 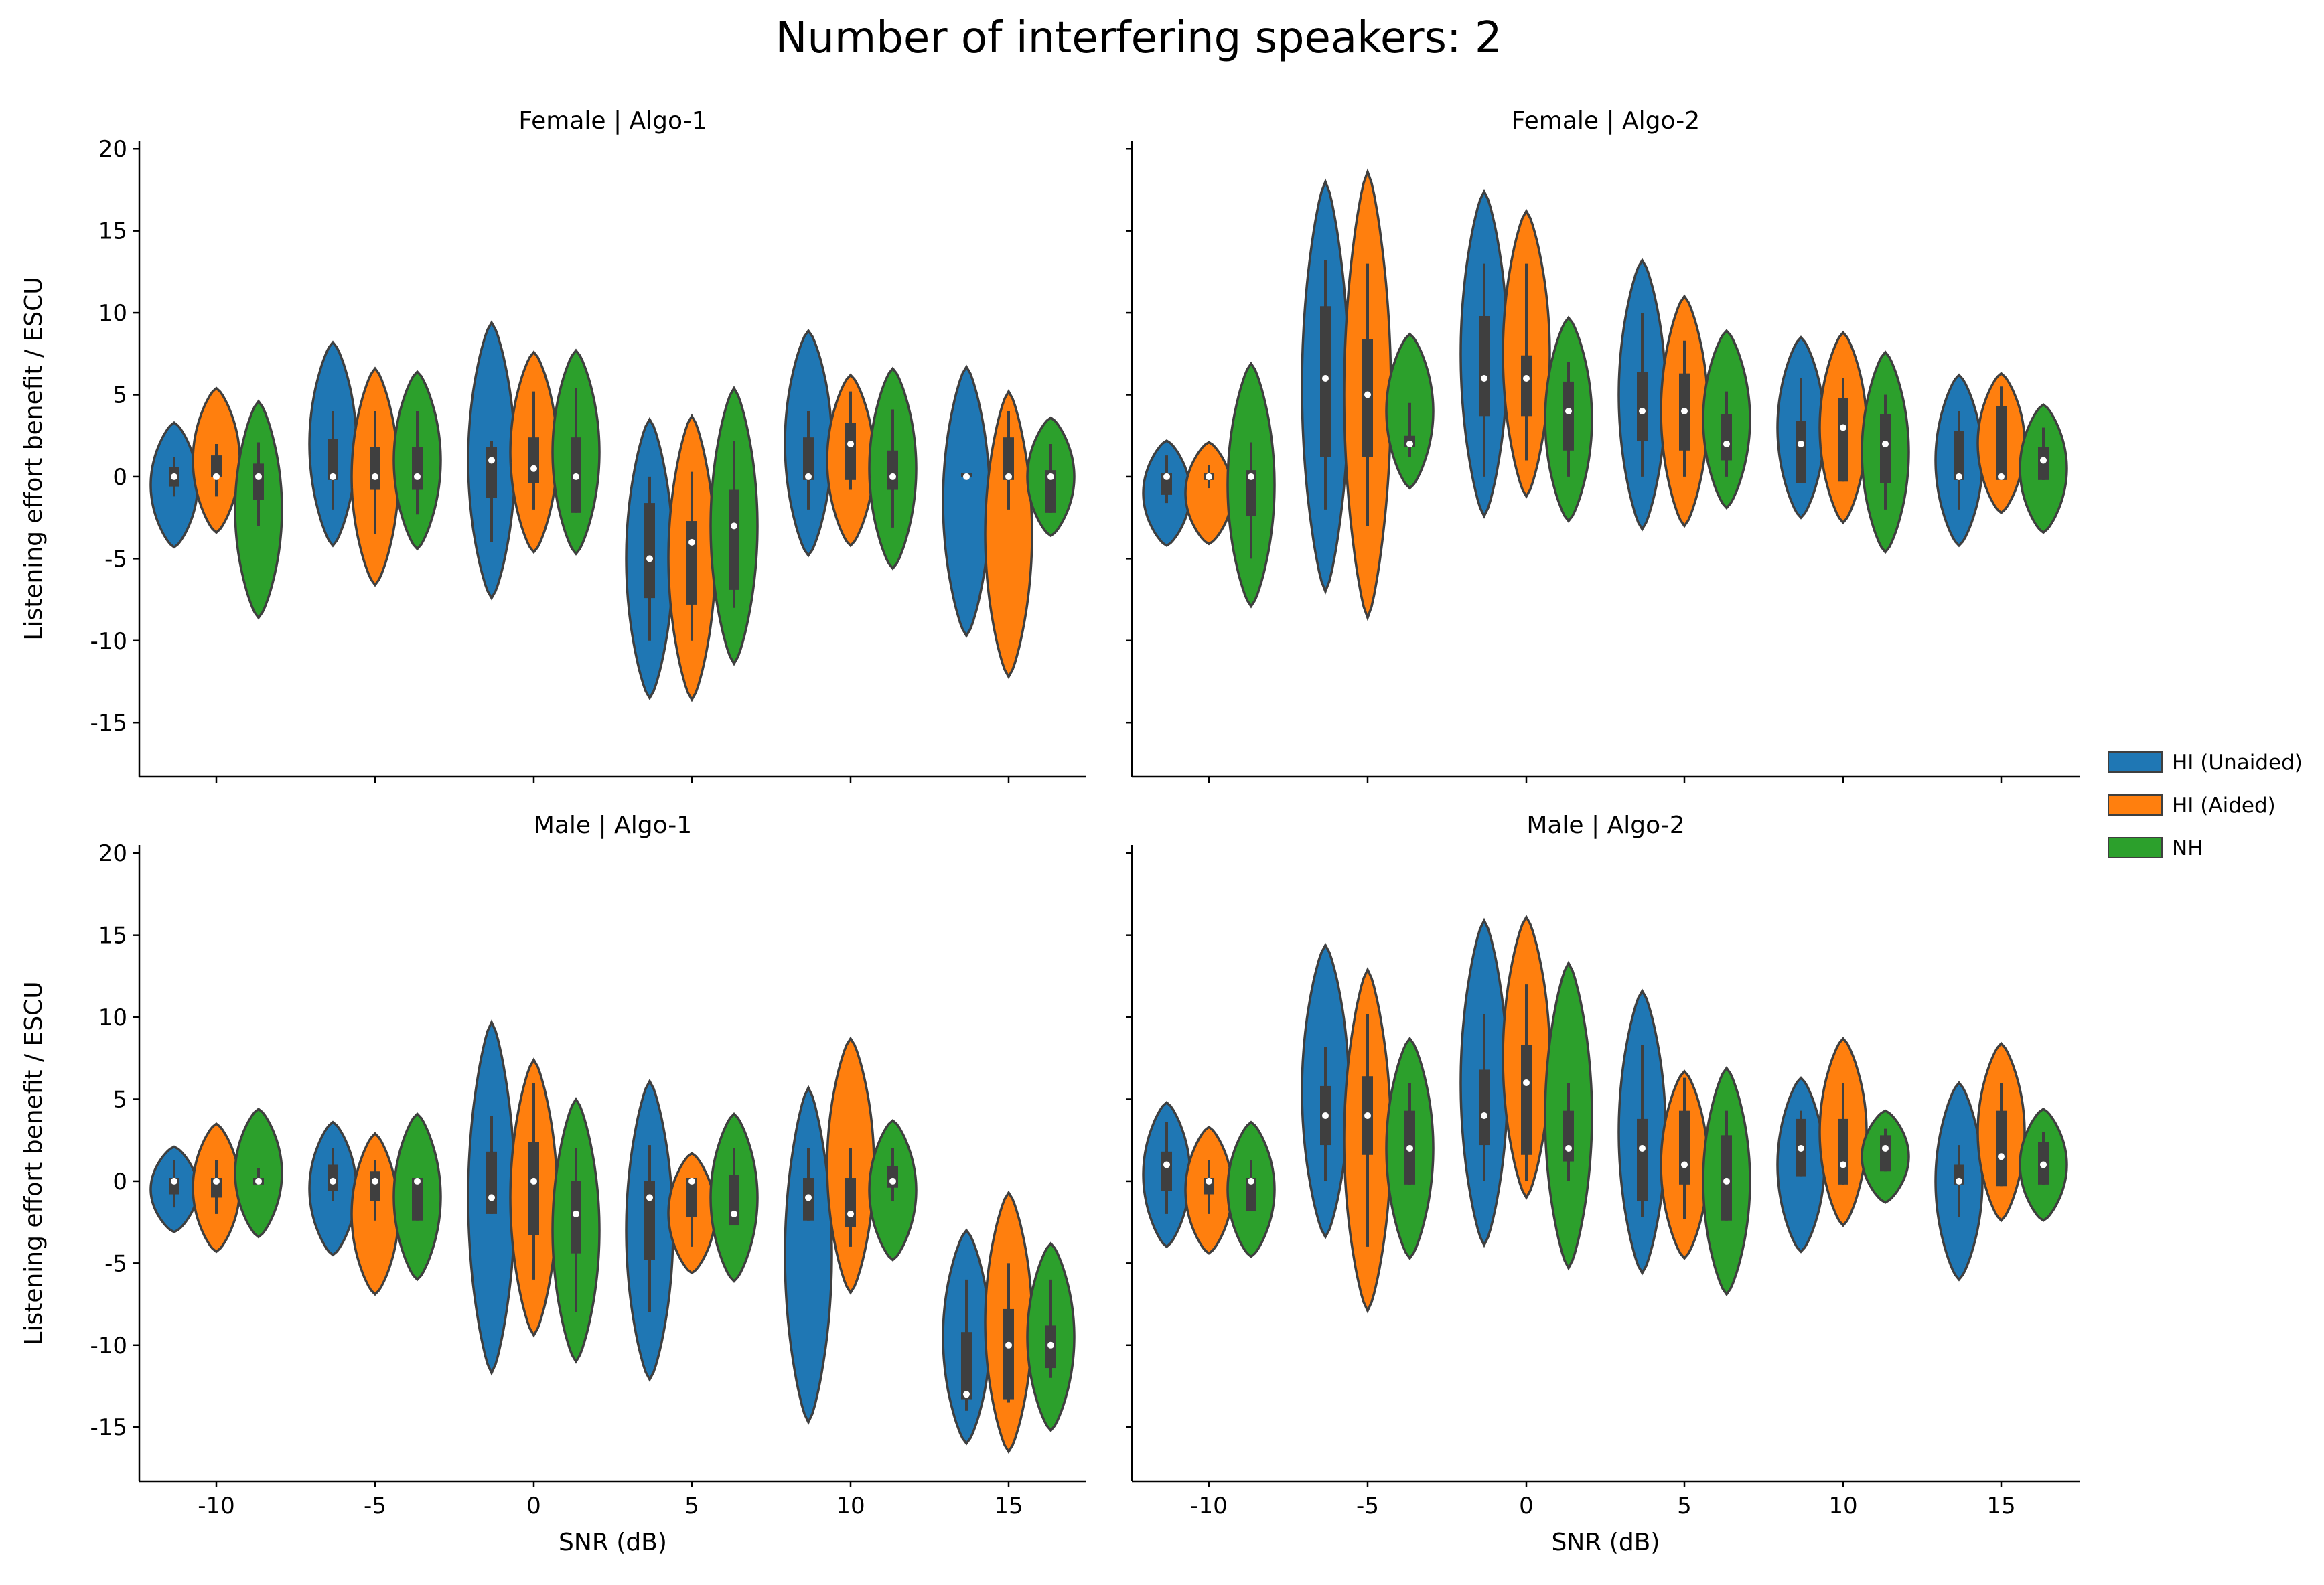 I want to click on y-tick-label: 15, so click(x=113, y=231).